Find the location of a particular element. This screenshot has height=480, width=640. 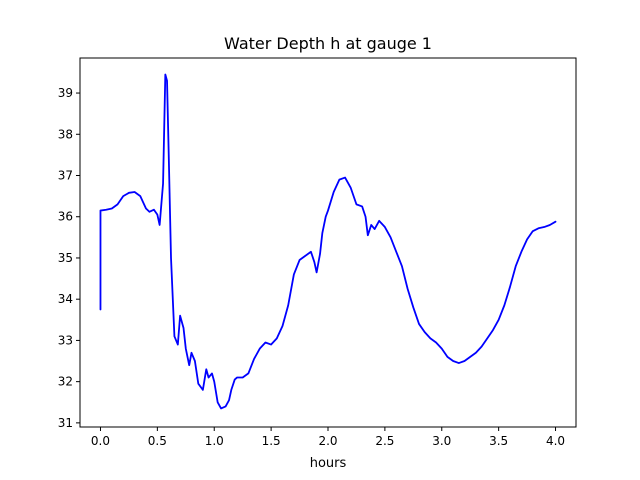

x-tick-label: 0.5 is located at coordinates (157, 441).